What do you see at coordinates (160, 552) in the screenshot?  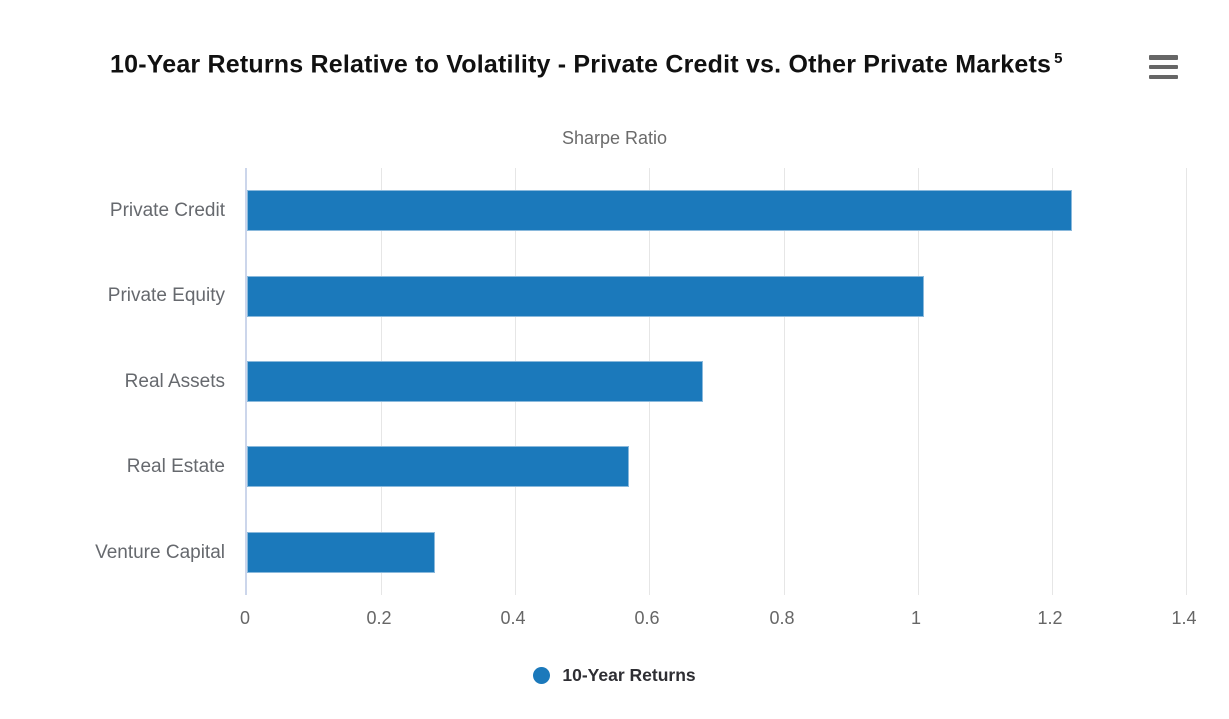 I see `category-label: Venture Capital` at bounding box center [160, 552].